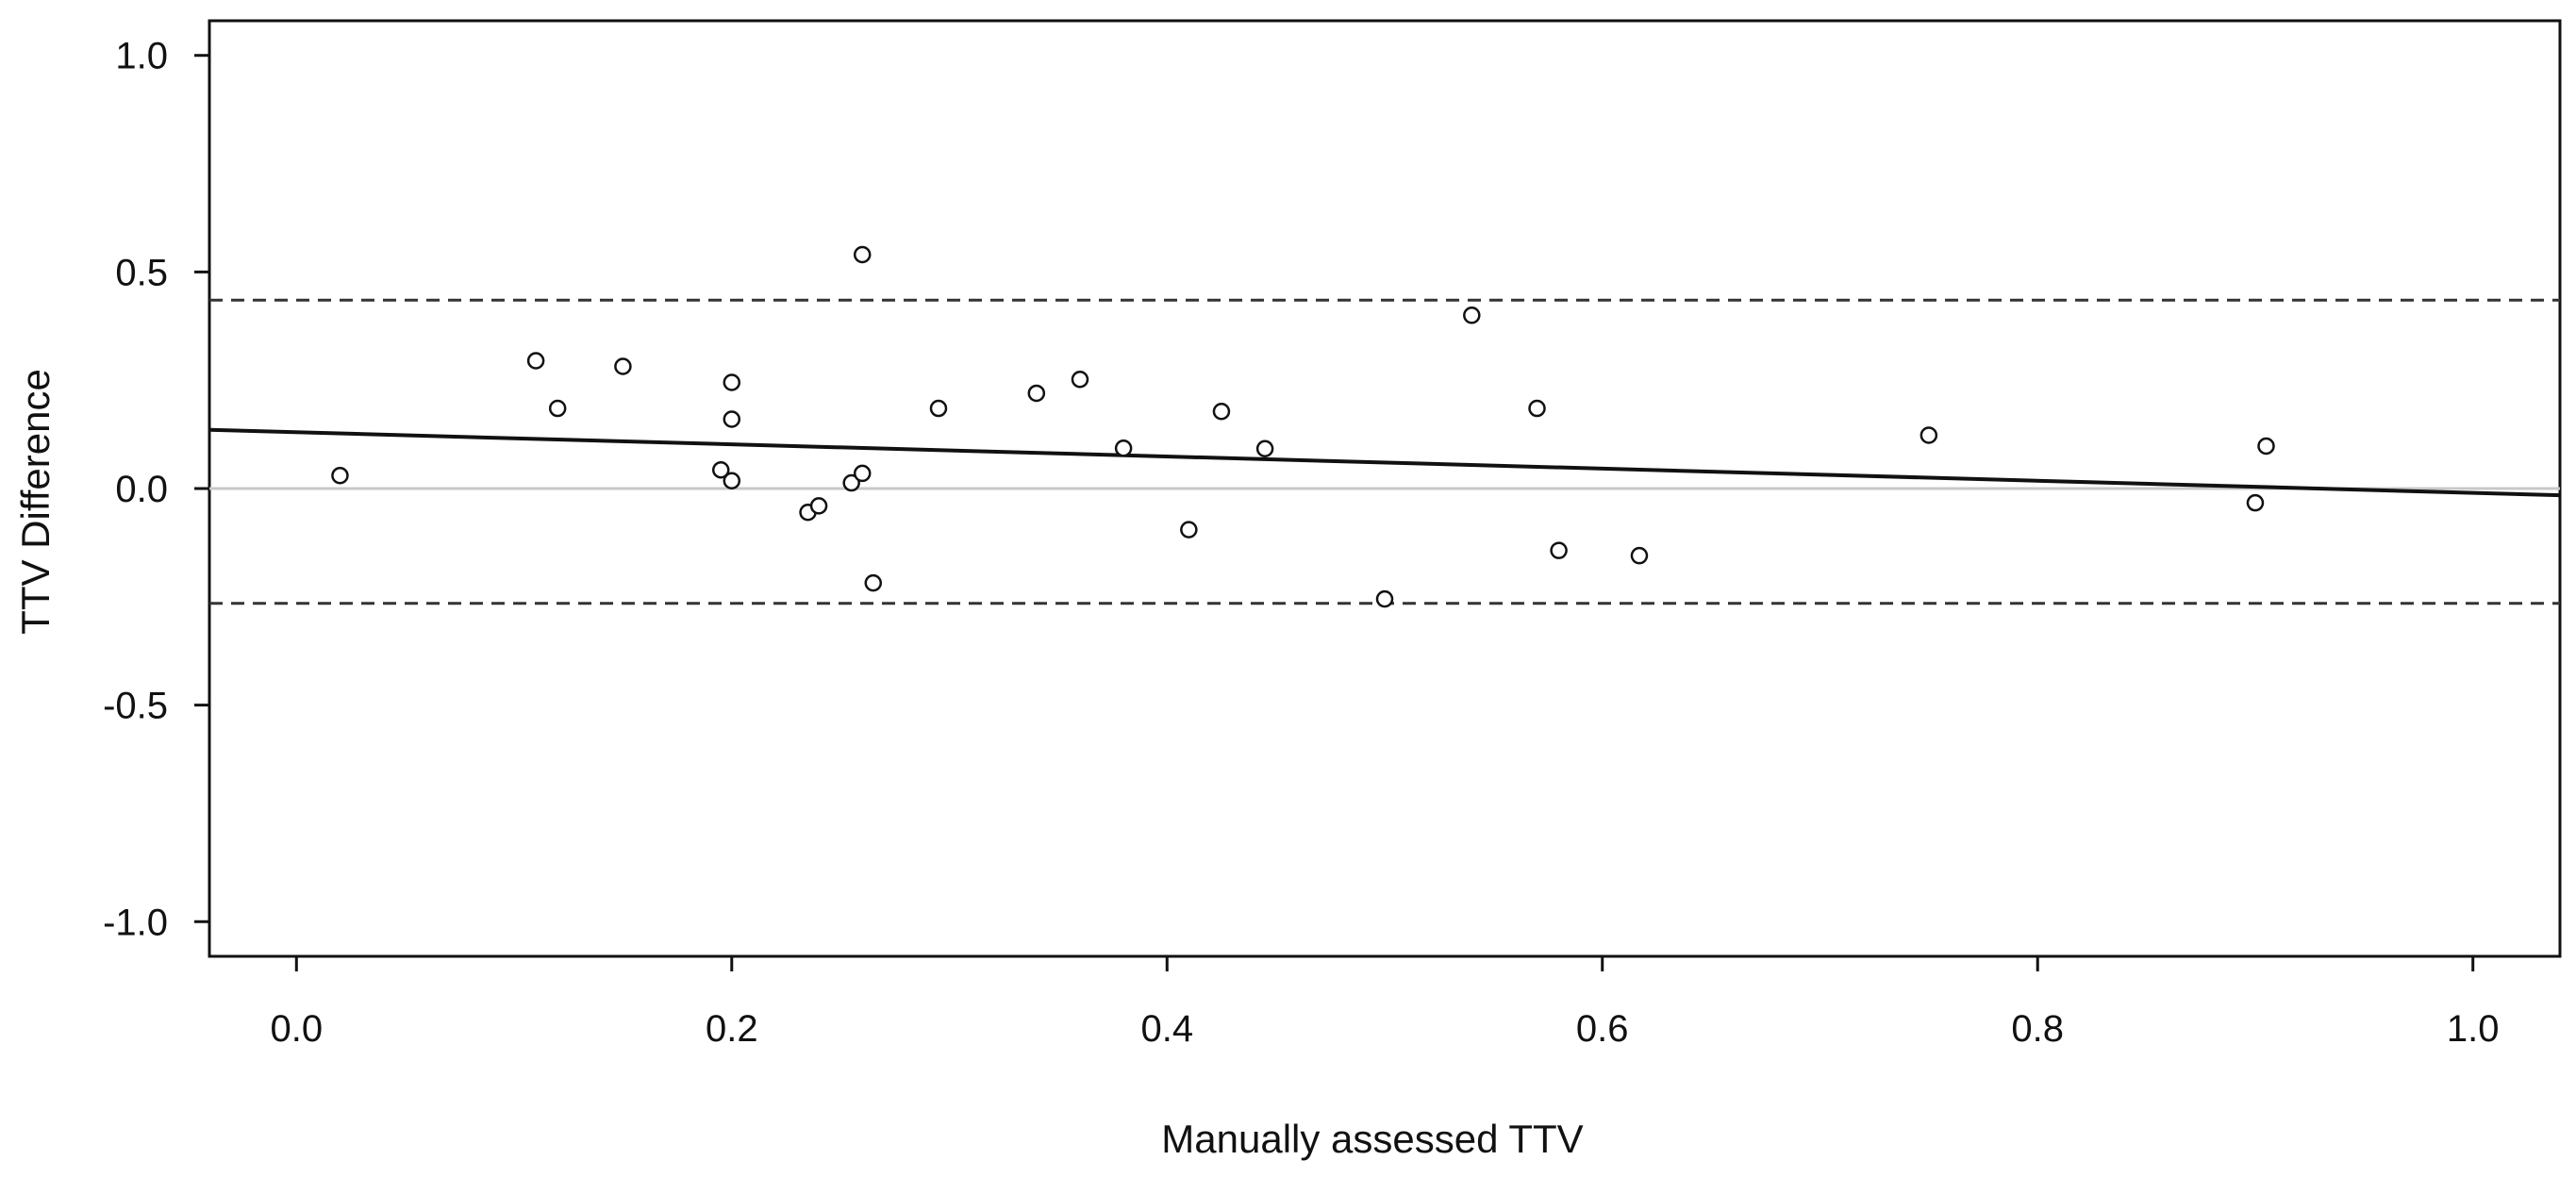 The image size is (2576, 1177). I want to click on y-tick-label: 1.0, so click(141, 56).